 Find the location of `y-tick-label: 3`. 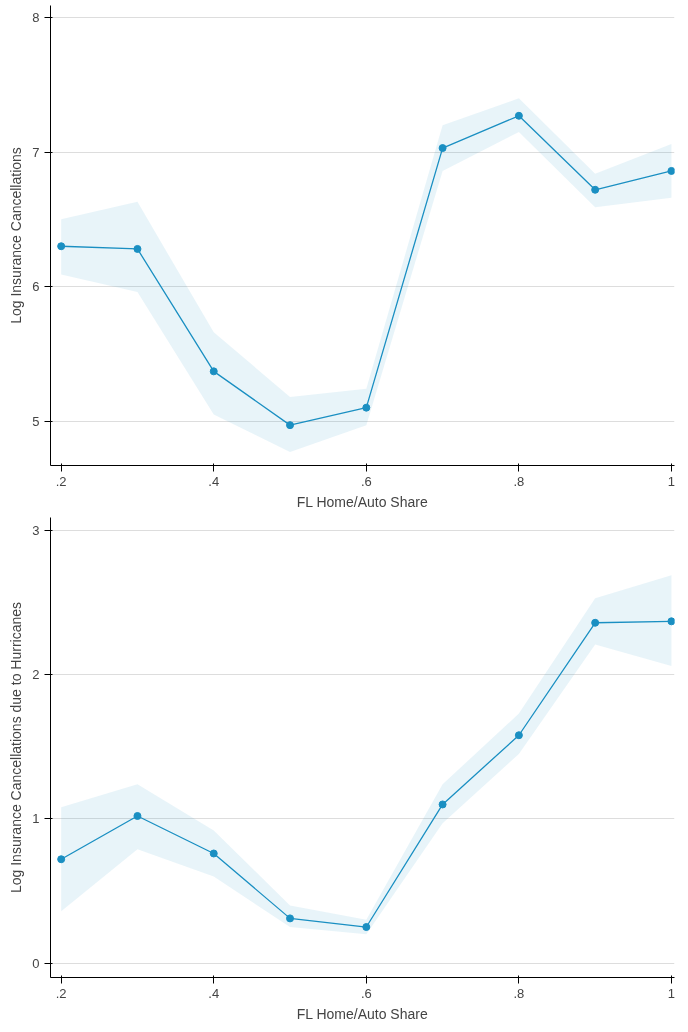

y-tick-label: 3 is located at coordinates (36, 530).